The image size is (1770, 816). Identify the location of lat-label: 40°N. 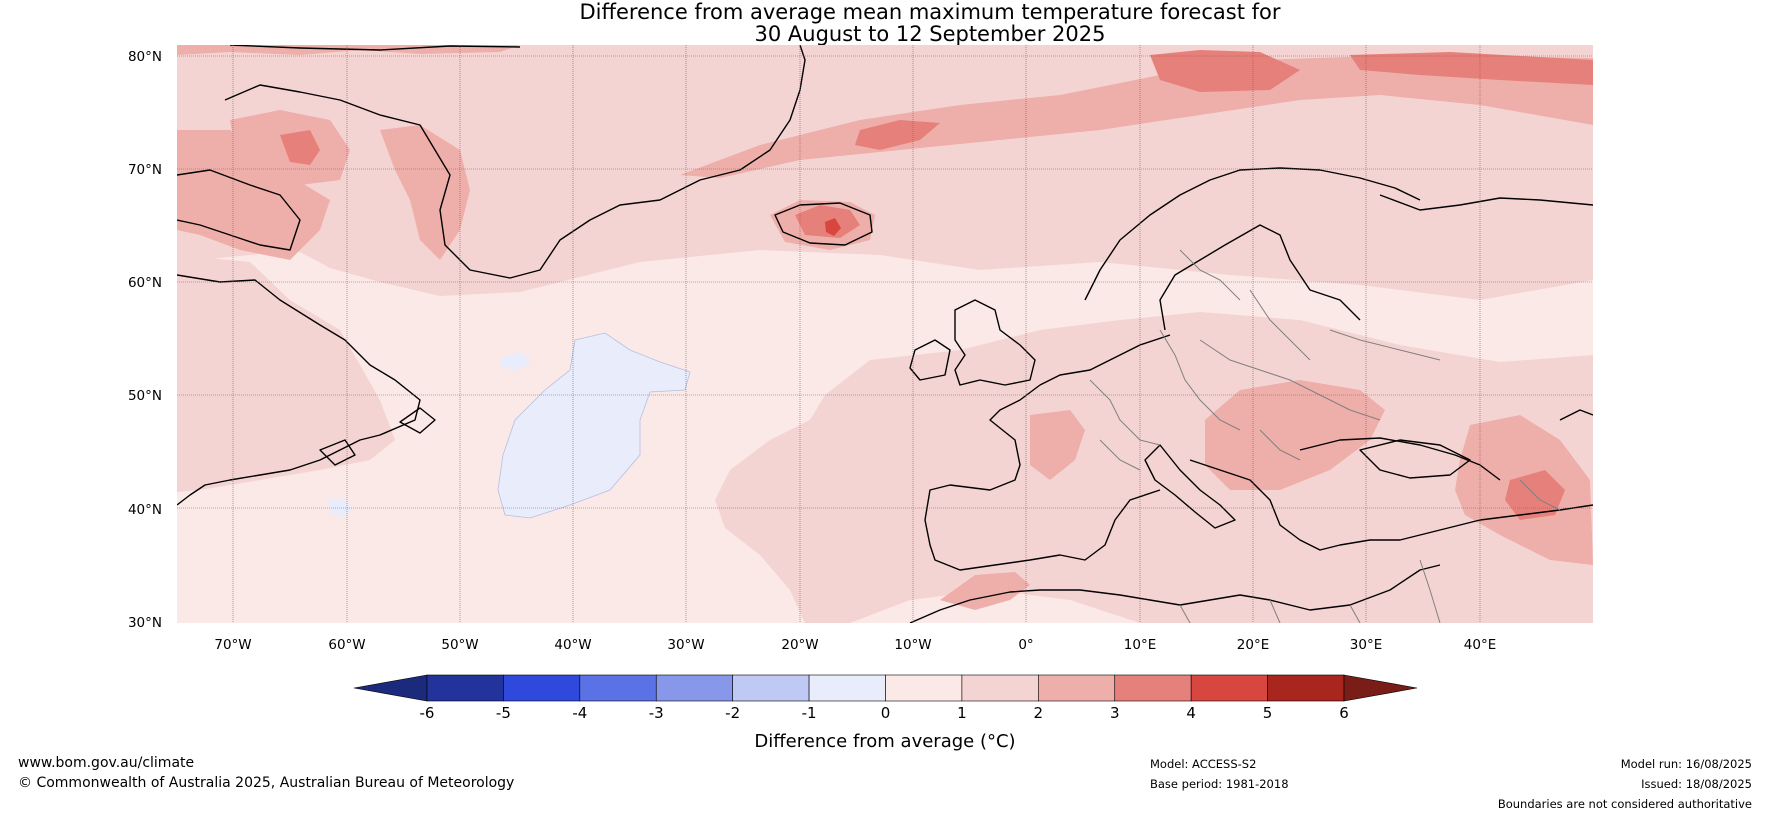
(145, 510).